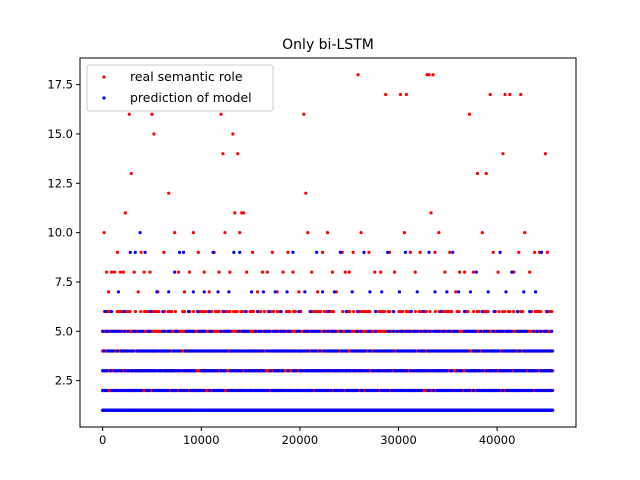 Image resolution: width=640 pixels, height=480 pixels. I want to click on legend-label-real: real semantic role, so click(186, 76).